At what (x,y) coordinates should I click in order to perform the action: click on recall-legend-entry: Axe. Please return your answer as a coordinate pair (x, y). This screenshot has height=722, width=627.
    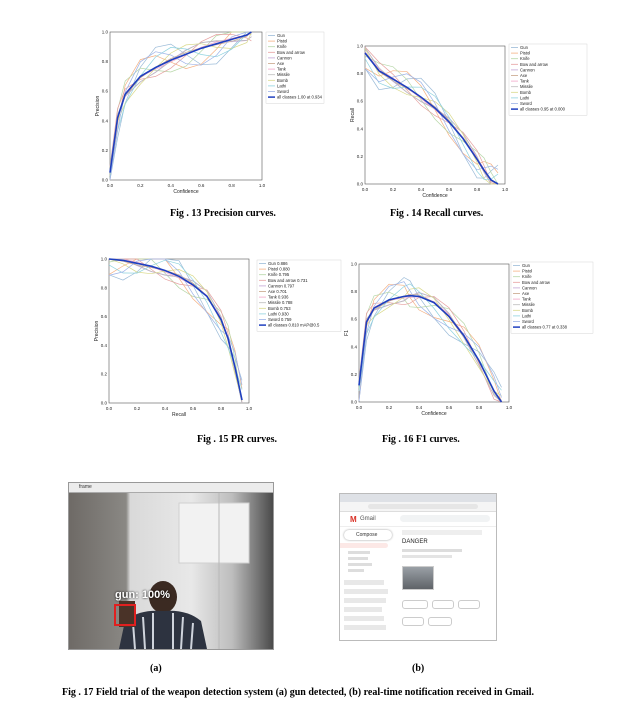
    Looking at the image, I should click on (524, 75).